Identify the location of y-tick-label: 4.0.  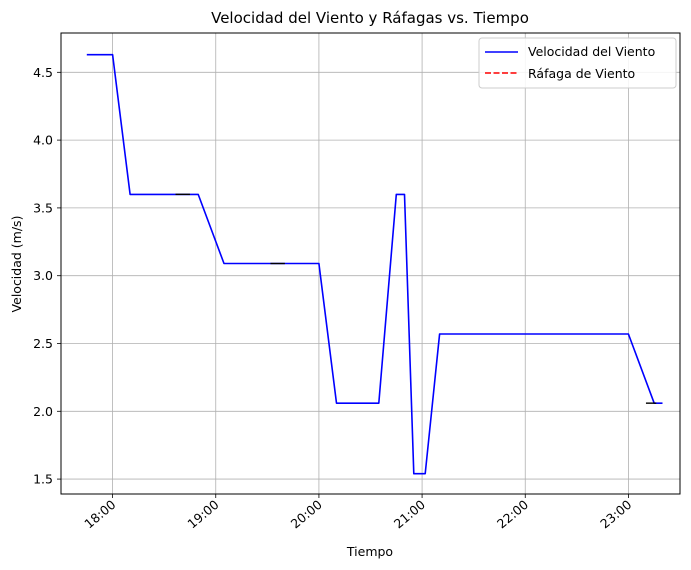
(43, 140).